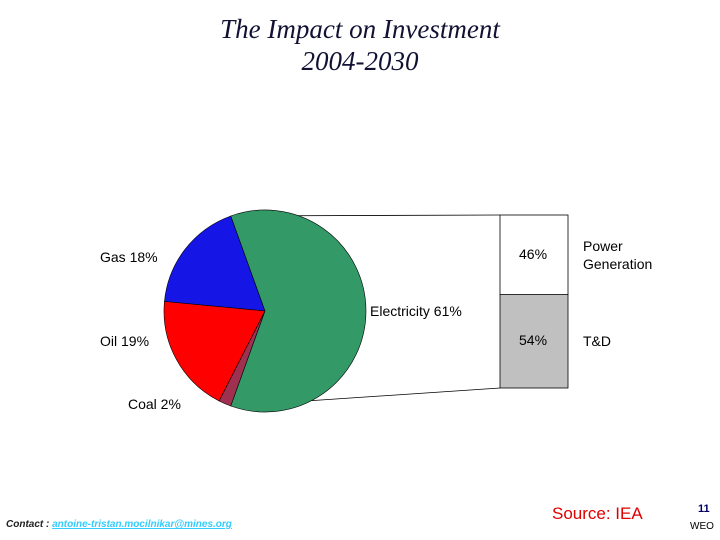  What do you see at coordinates (154, 404) in the screenshot?
I see `slice-label: Coal 2%` at bounding box center [154, 404].